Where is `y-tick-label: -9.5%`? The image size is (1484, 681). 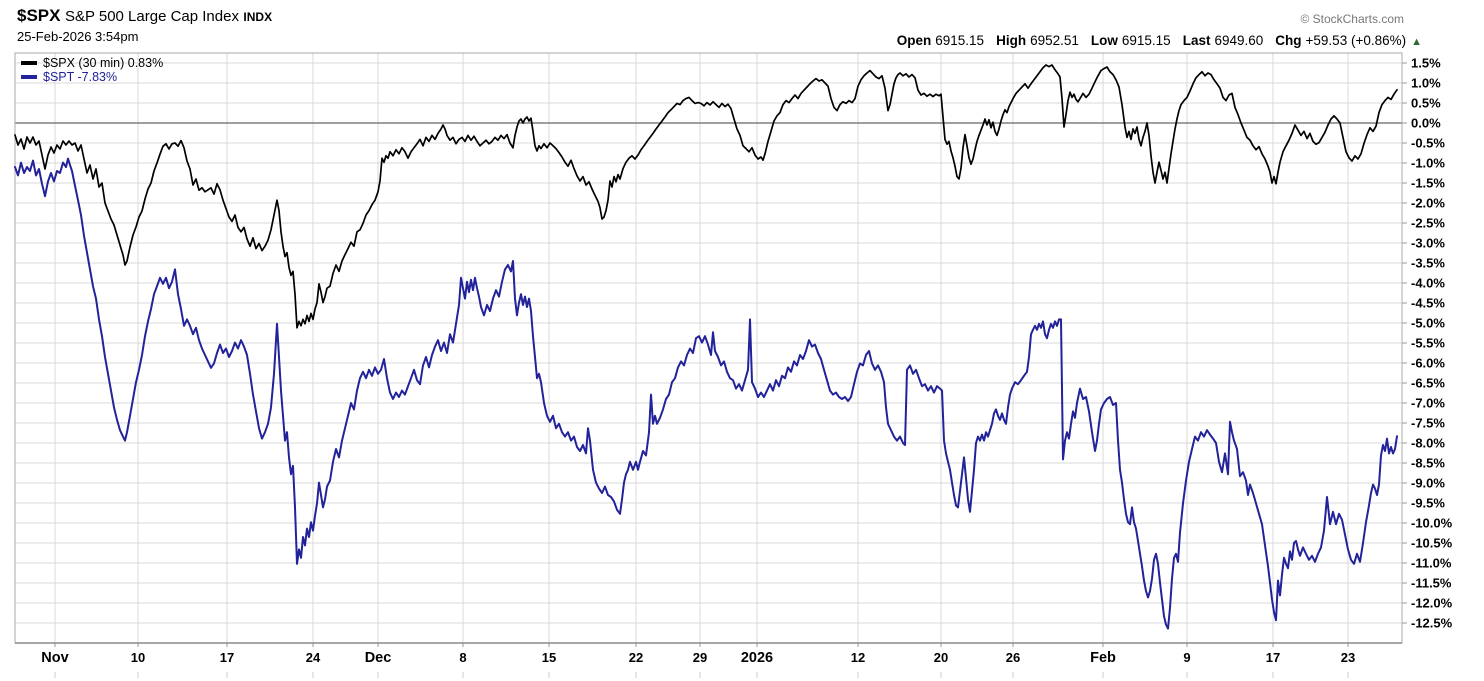 y-tick-label: -9.5% is located at coordinates (1428, 503).